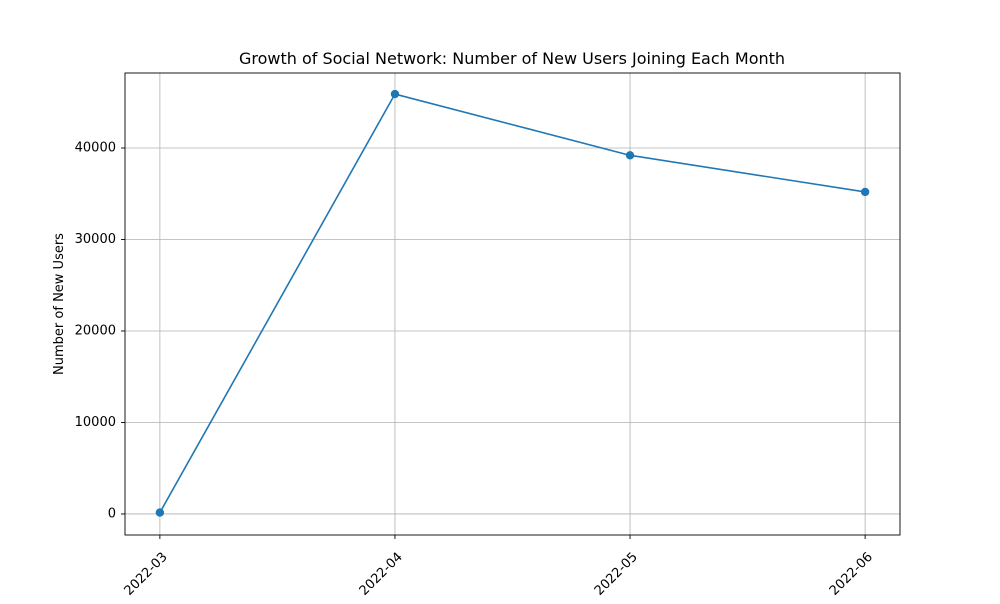 Image resolution: width=1000 pixels, height=604 pixels. I want to click on y-tick-label: 30000, so click(95, 239).